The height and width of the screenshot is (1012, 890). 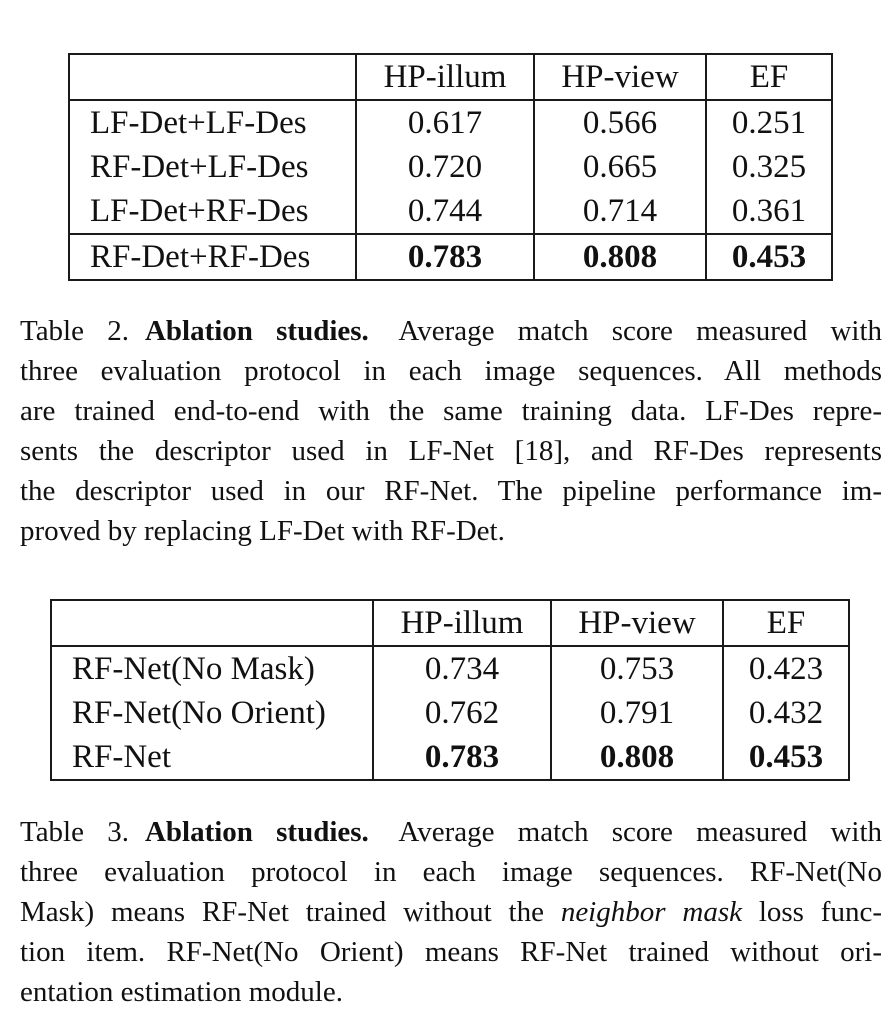 What do you see at coordinates (181, 992) in the screenshot?
I see `caption-line: entation estimation module.` at bounding box center [181, 992].